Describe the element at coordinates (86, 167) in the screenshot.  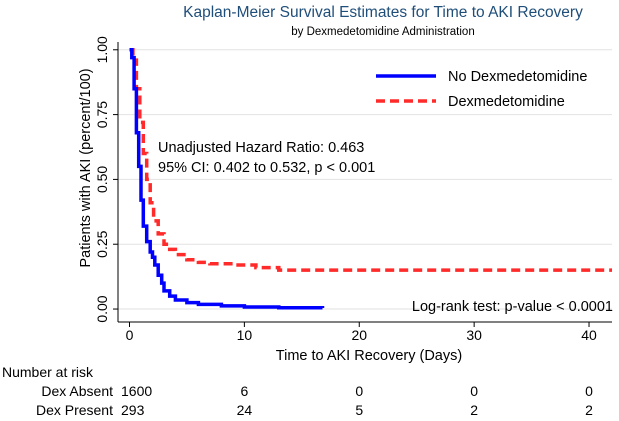
I see `y-axis-label: Patients with AKI (percent/100)` at that location.